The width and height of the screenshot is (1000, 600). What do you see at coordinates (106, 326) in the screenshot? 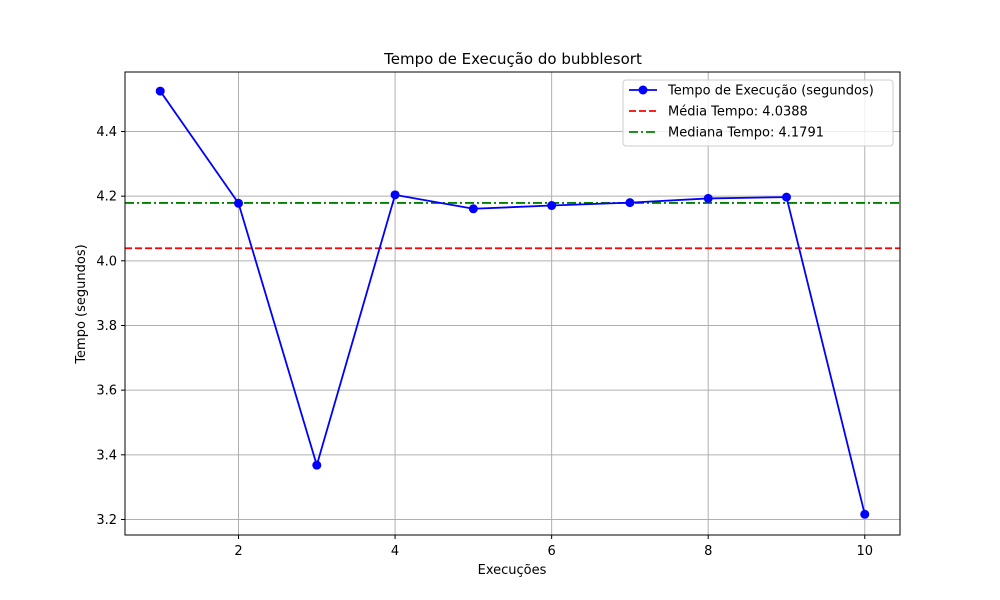
I see `y-tick-label: 3.8` at bounding box center [106, 326].